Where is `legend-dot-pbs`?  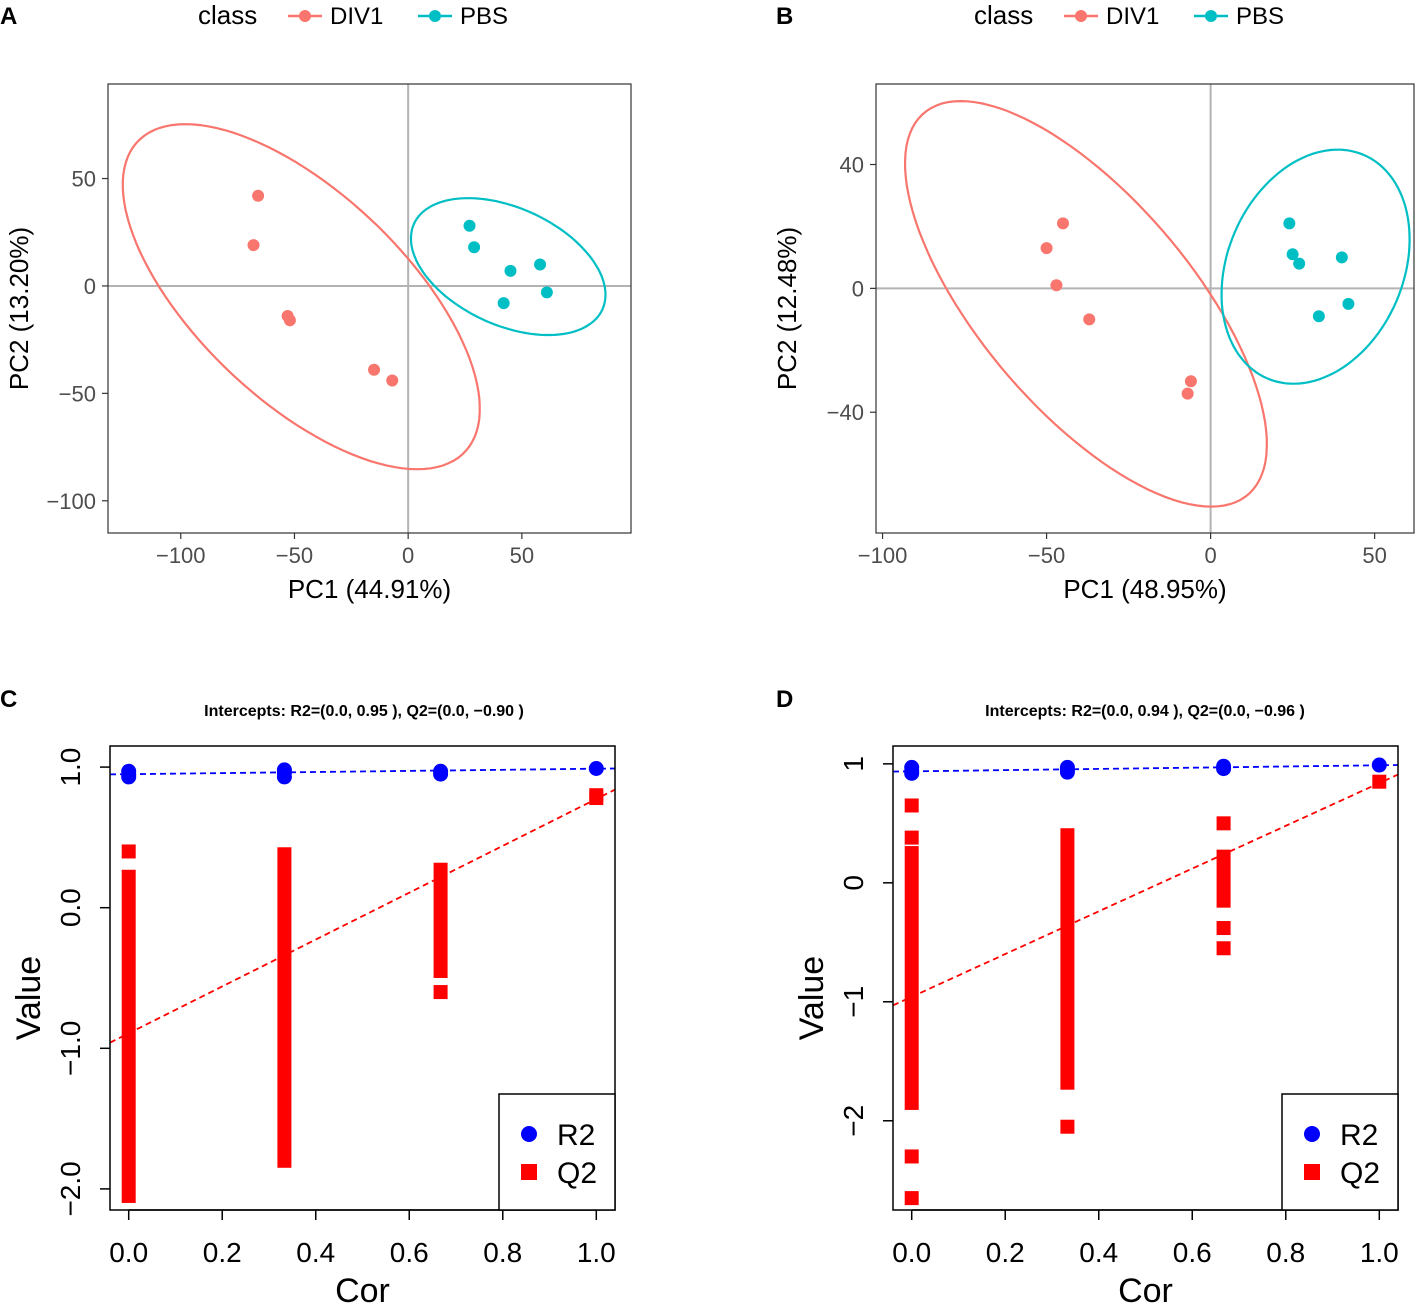 legend-dot-pbs is located at coordinates (1211, 16).